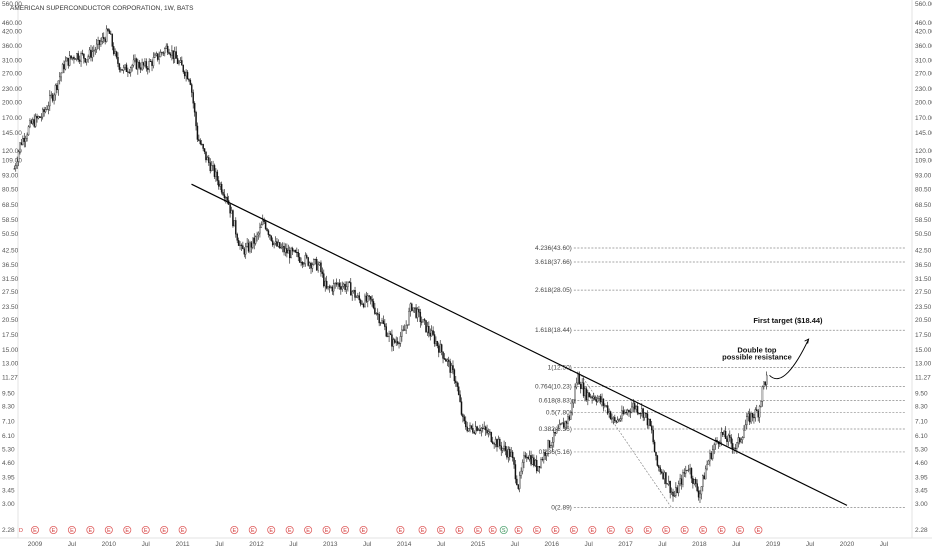 The width and height of the screenshot is (932, 550). Describe the element at coordinates (921, 463) in the screenshot. I see `right-price-tick: 4.60` at that location.